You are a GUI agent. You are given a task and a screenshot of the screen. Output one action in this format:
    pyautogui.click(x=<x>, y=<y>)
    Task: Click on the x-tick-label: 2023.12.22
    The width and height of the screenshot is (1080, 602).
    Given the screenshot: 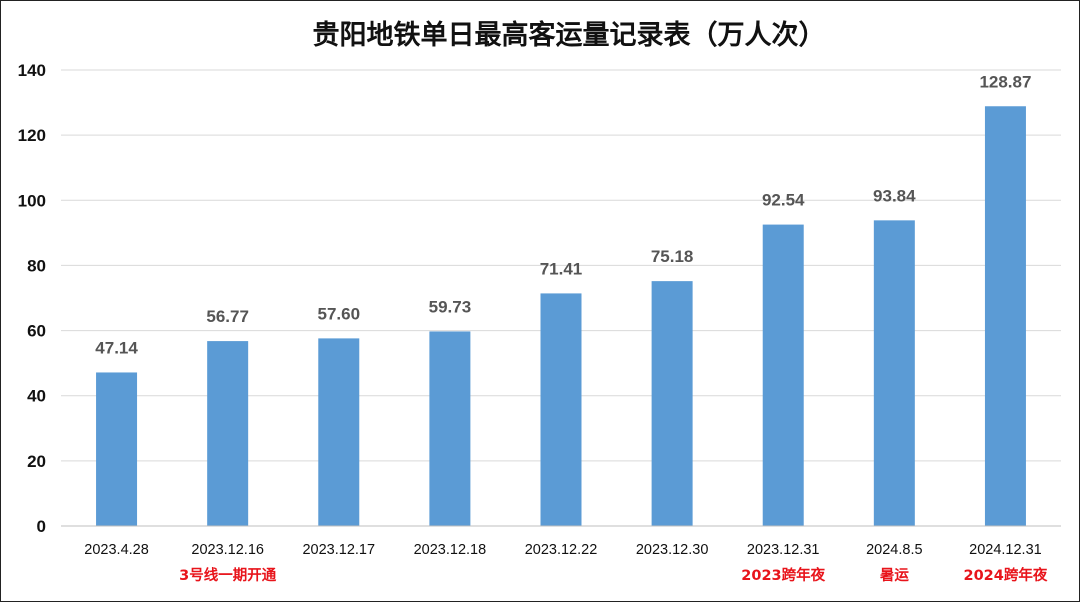 What is the action you would take?
    pyautogui.click(x=561, y=550)
    